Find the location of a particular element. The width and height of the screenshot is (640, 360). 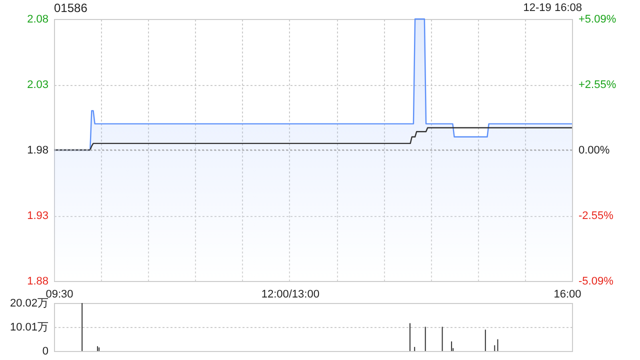

y2-tick-label: -2.55% is located at coordinates (596, 216).